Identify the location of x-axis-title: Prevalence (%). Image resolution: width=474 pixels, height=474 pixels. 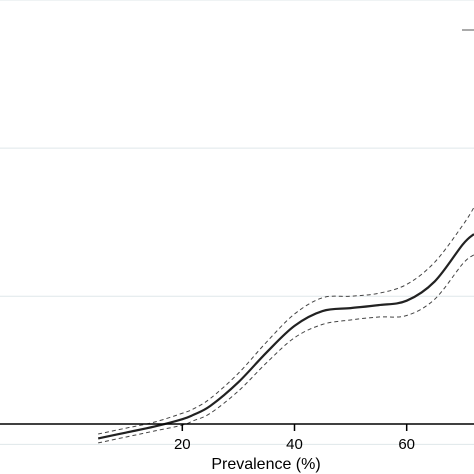
(265, 464).